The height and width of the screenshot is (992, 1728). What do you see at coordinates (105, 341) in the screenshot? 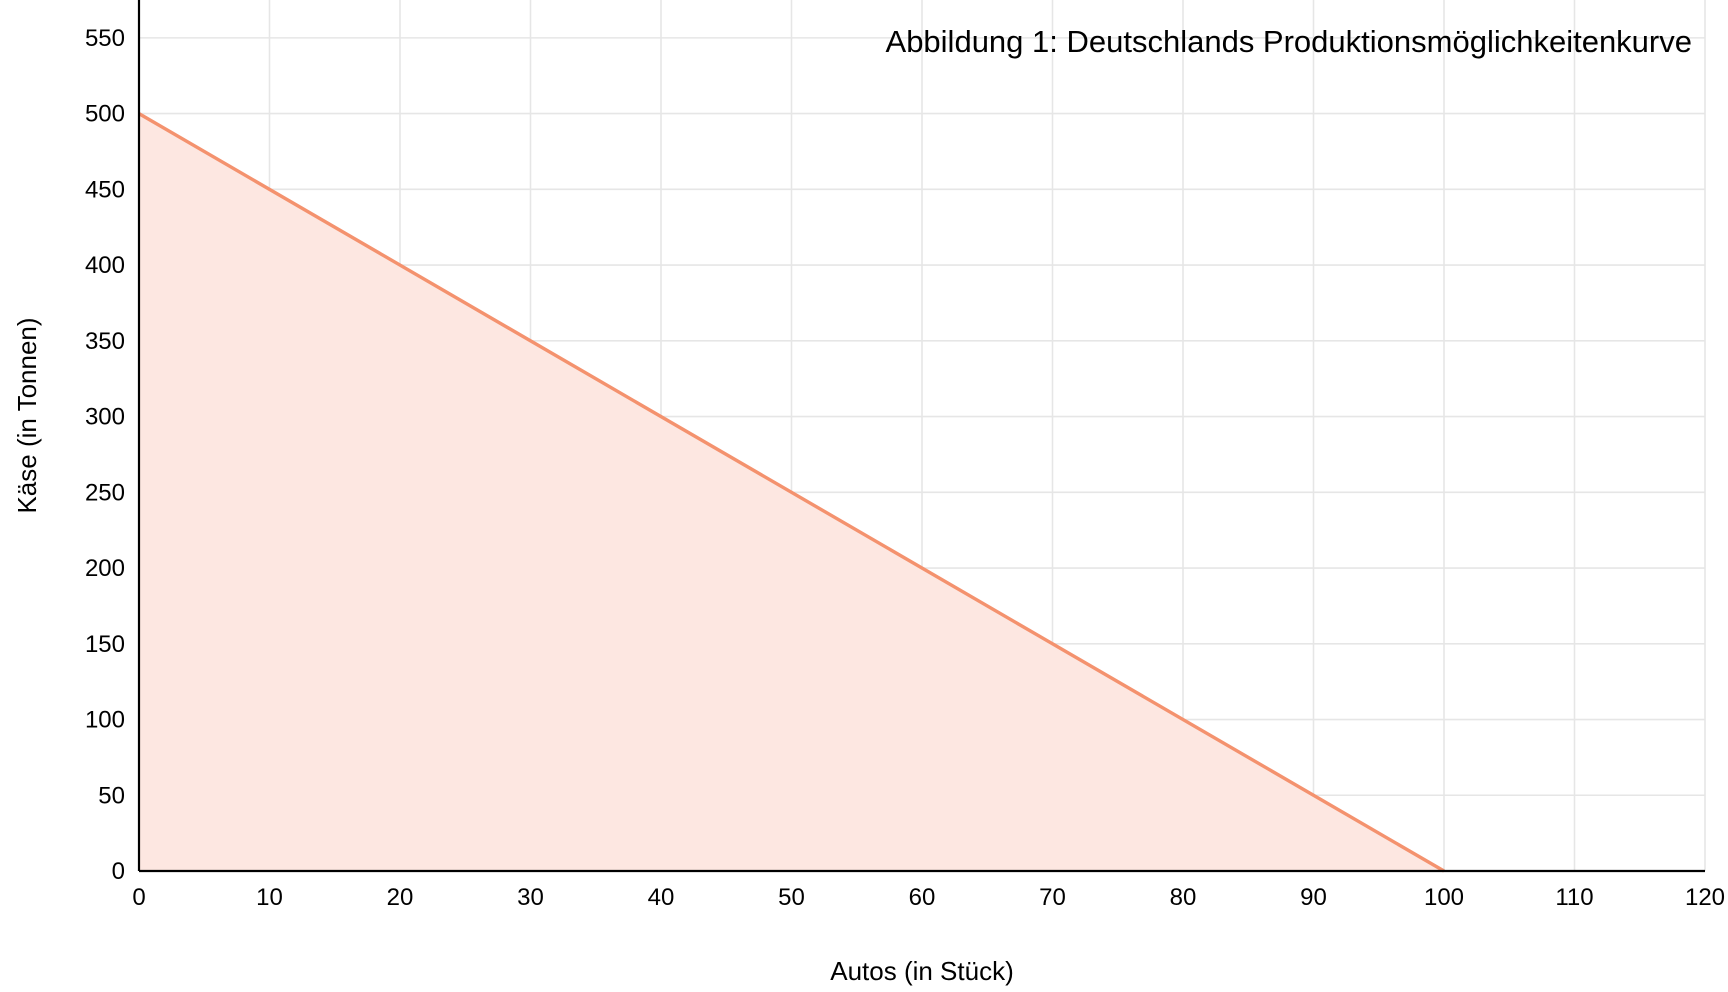
I see `y-tick-label-350: 350` at bounding box center [105, 341].